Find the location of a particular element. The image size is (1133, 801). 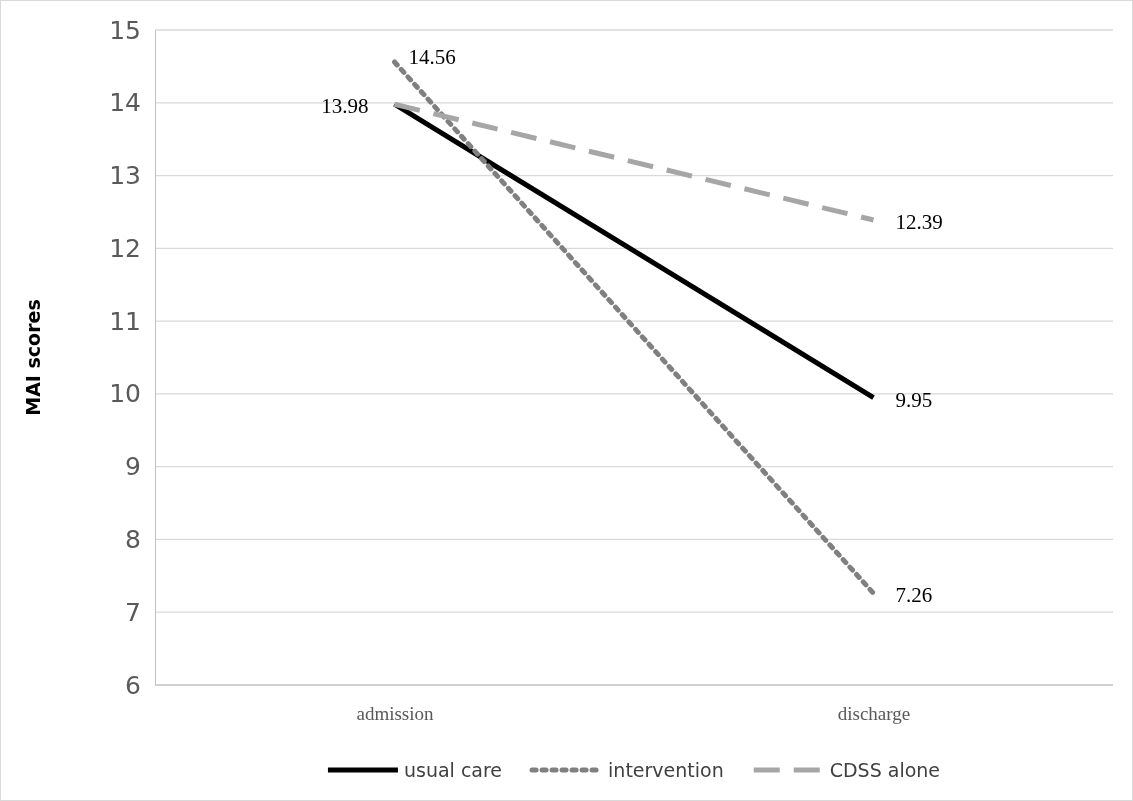

y-tick-label: 7 is located at coordinates (133, 612).